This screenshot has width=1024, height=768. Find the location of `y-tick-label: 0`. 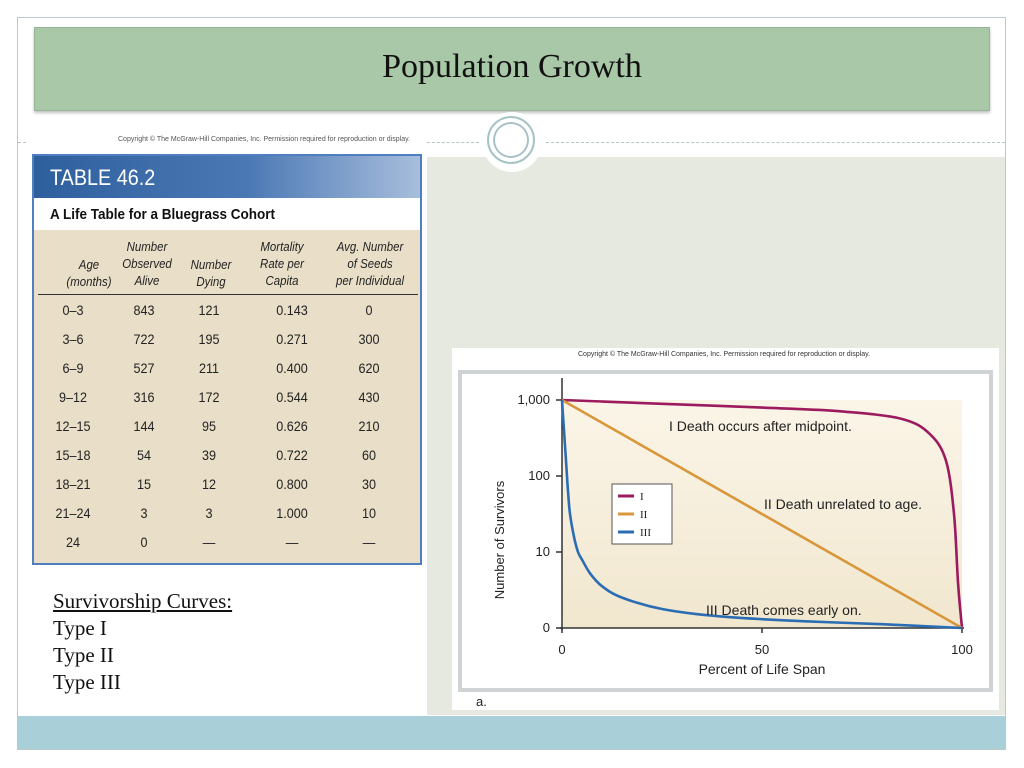

y-tick-label: 0 is located at coordinates (546, 627).